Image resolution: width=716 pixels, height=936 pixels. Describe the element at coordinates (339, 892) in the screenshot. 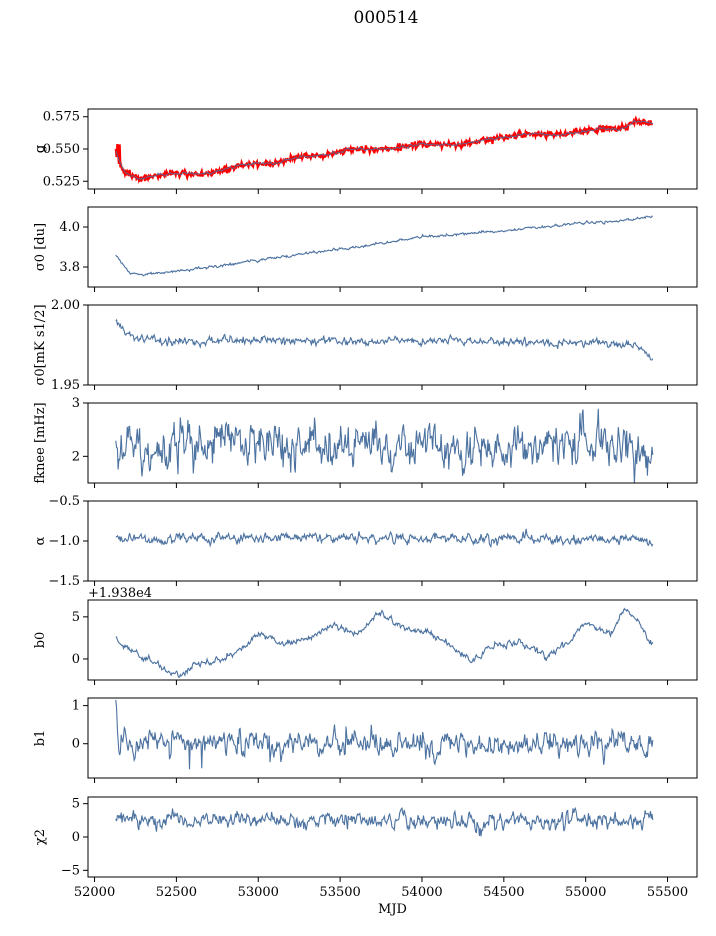

I see `x-tick-label: 53500` at that location.